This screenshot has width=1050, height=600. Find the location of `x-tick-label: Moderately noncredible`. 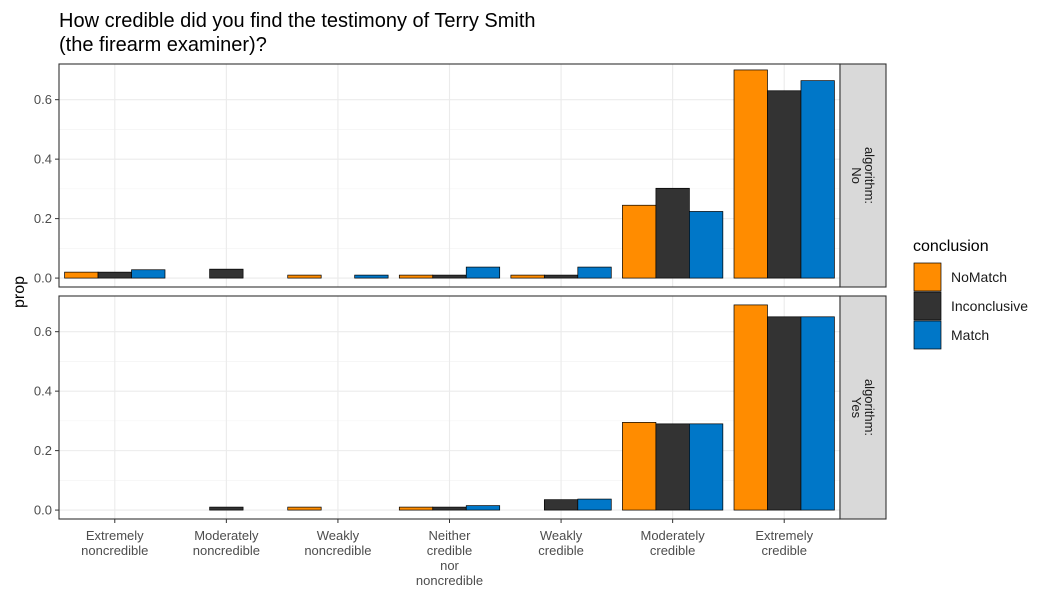

x-tick-label: Moderately noncredible is located at coordinates (226, 543).